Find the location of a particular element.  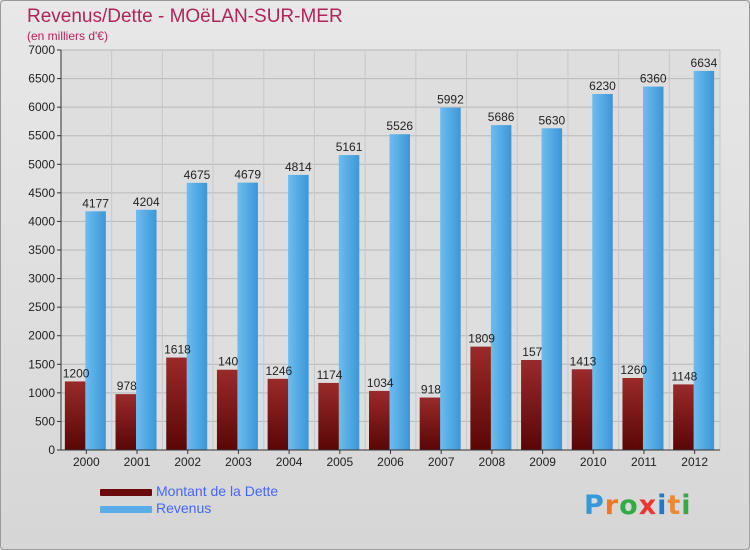

data-label-debt: 978 is located at coordinates (127, 386).